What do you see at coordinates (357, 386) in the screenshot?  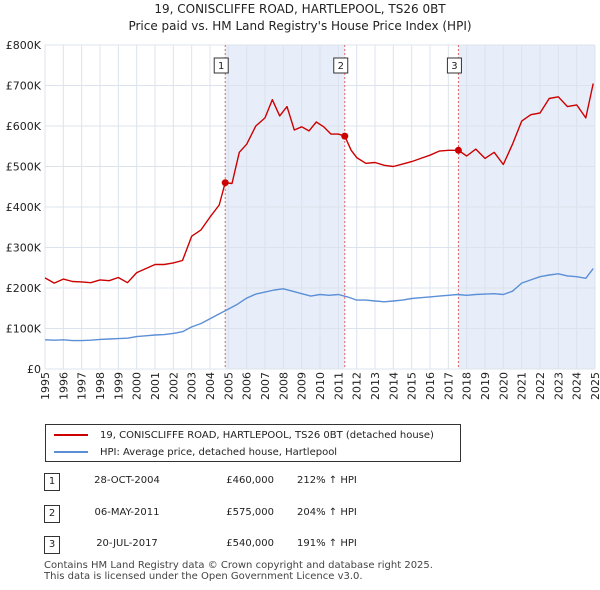 I see `x-tick-label: 2012` at bounding box center [357, 386].